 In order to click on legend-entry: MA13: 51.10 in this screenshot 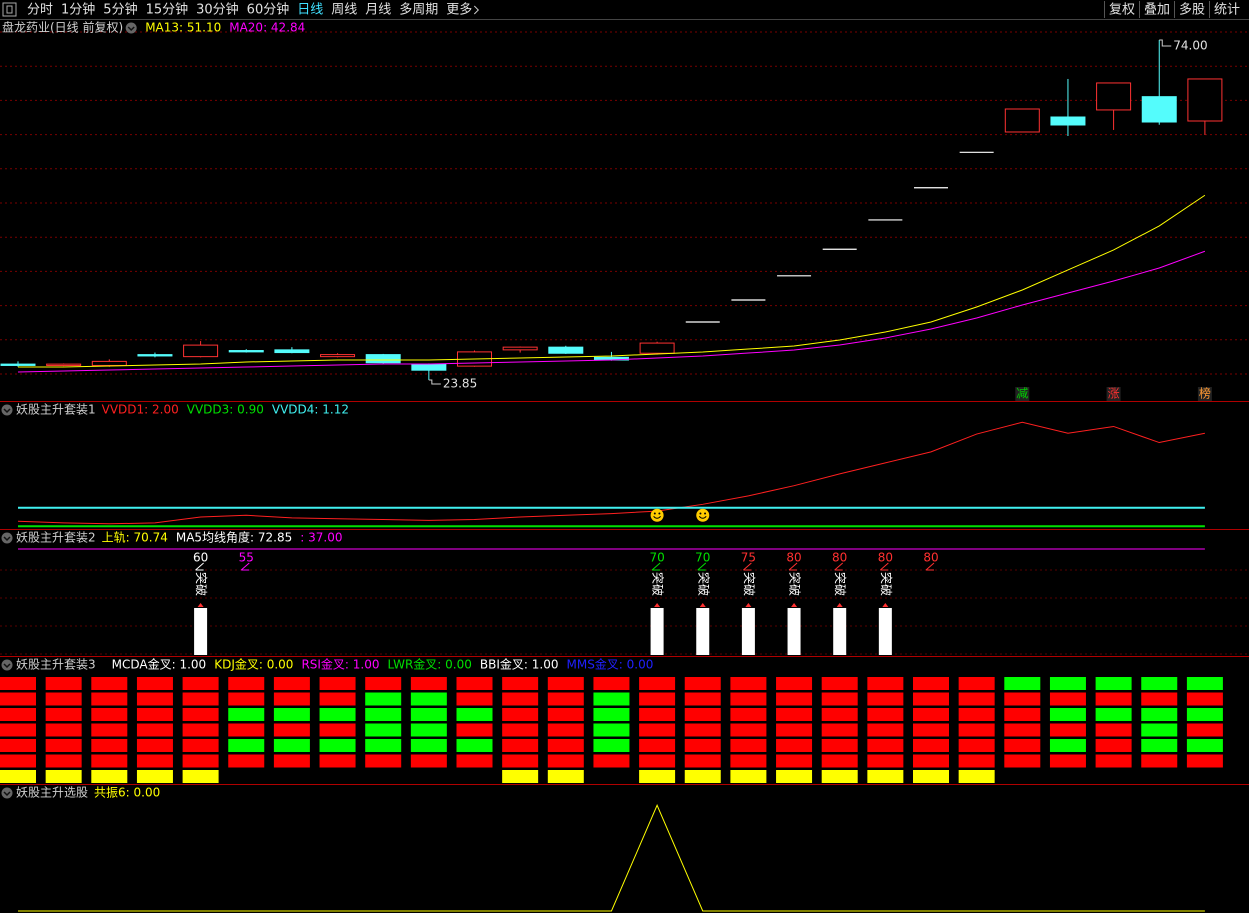, I will do `click(183, 28)`.